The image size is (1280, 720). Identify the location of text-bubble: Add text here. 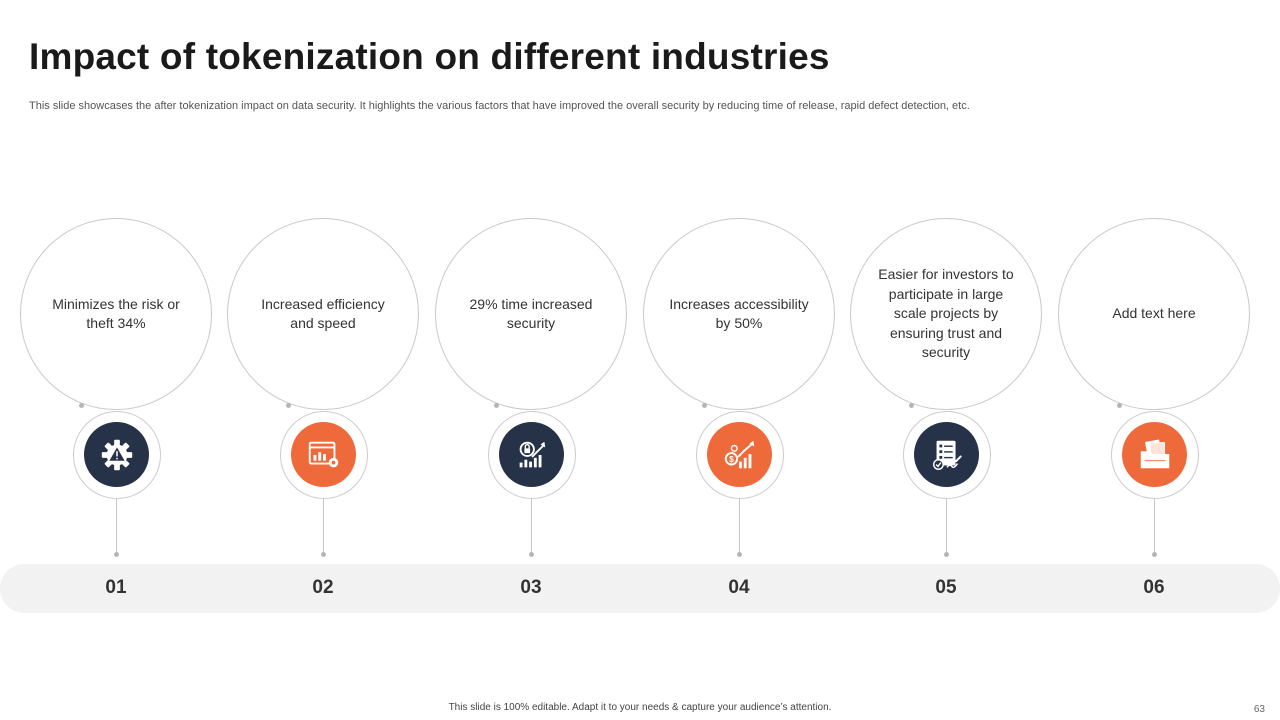
(1154, 314).